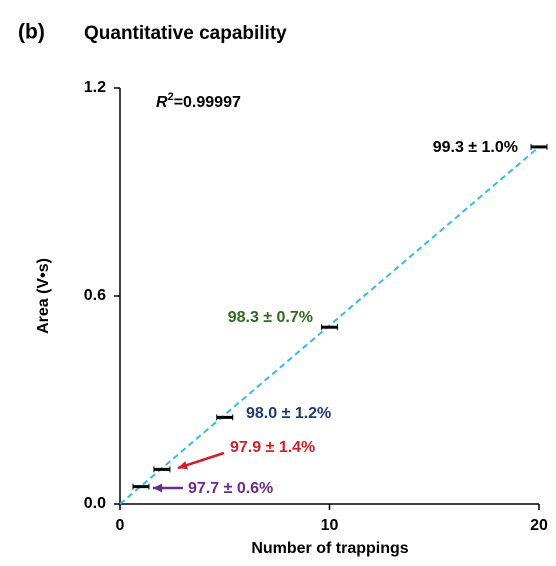 The image size is (556, 566). What do you see at coordinates (171, 97) in the screenshot?
I see `r-exponent: 2` at bounding box center [171, 97].